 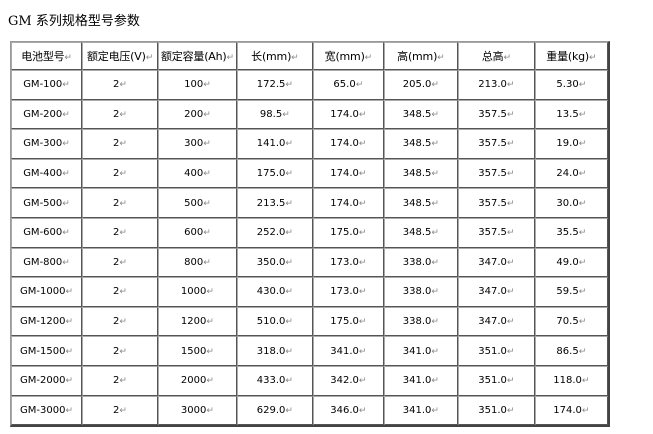 I want to click on column-header: 高(mm), so click(x=420, y=56).